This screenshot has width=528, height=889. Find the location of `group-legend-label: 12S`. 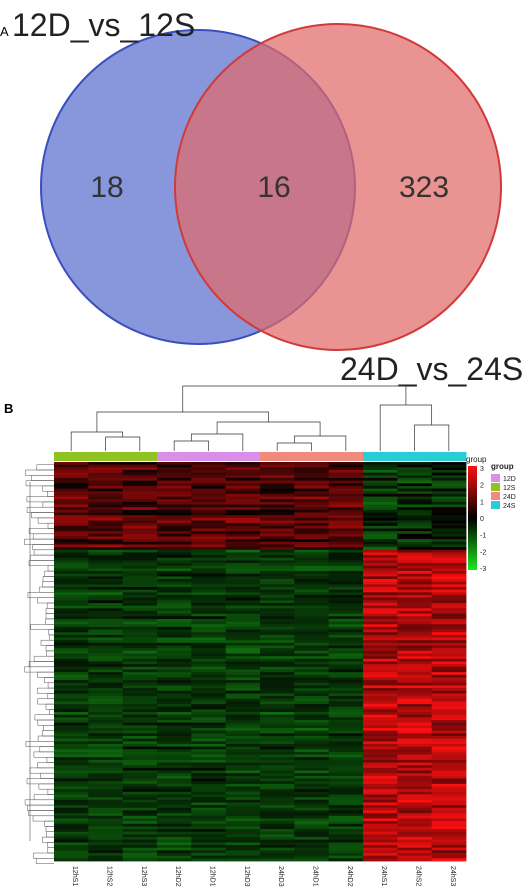

group-legend-label: 12S is located at coordinates (509, 488).